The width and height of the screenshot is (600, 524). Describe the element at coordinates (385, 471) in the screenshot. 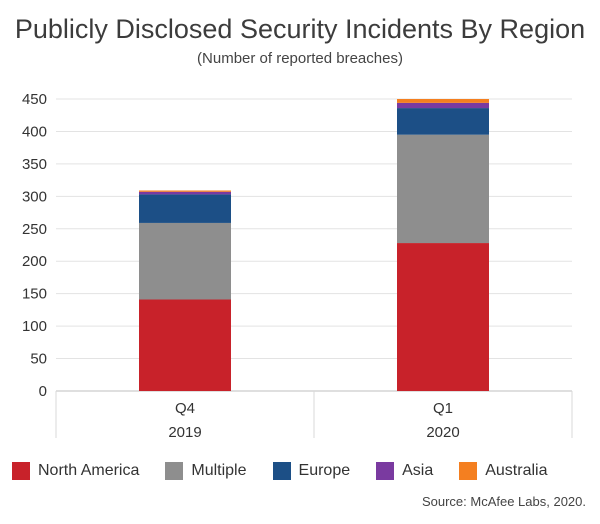

I see `legend-swatch-asia` at that location.